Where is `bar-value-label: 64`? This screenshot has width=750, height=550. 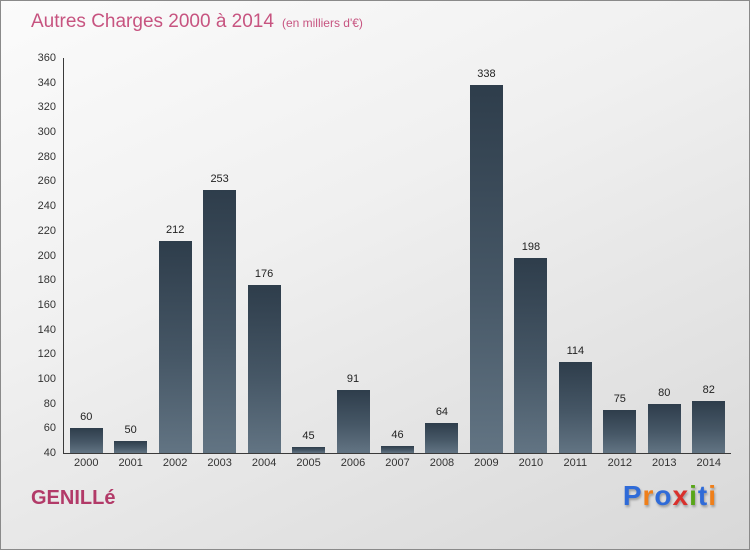
bar-value-label: 64 is located at coordinates (442, 412).